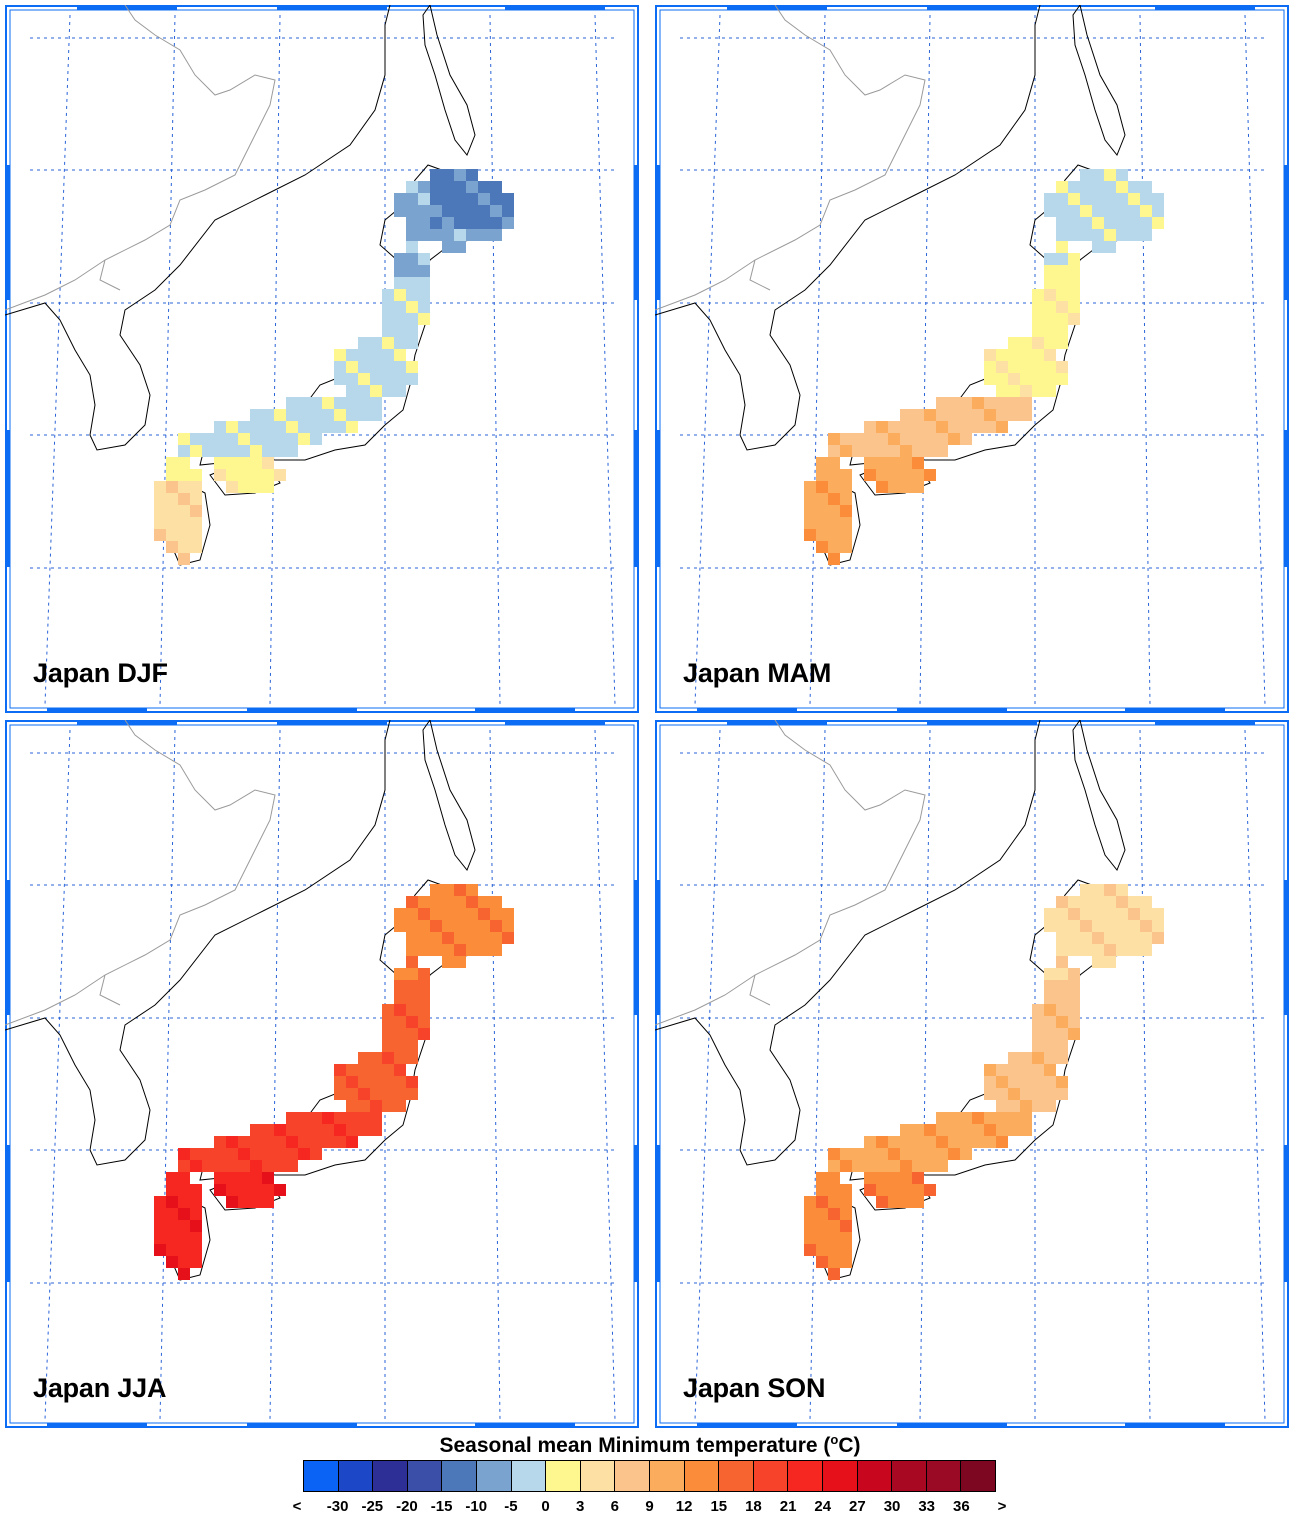  Describe the element at coordinates (649, 1476) in the screenshot. I see `color-legend-bar` at that location.